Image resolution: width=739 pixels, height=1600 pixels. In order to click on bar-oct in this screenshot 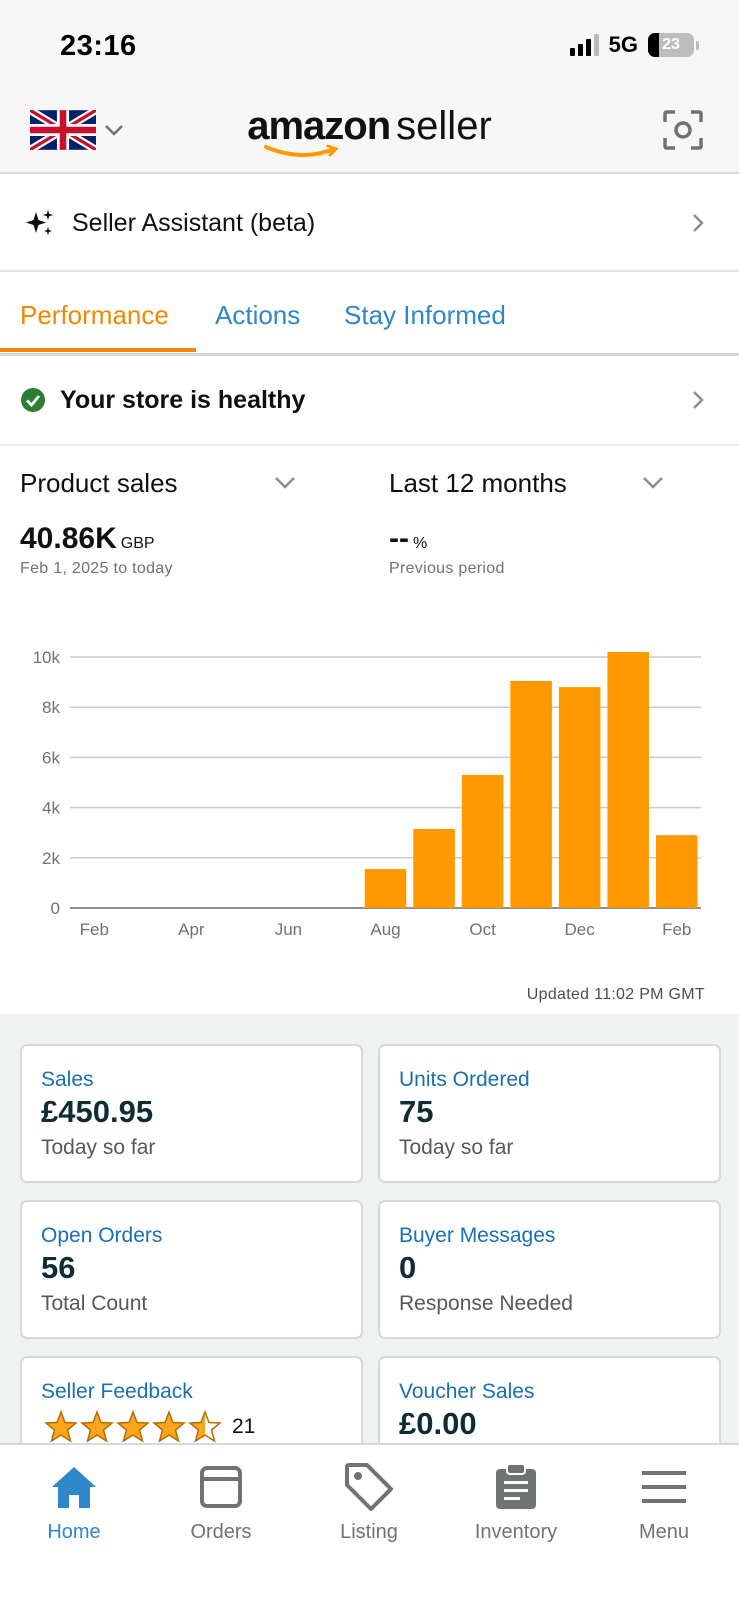, I will do `click(482, 841)`.